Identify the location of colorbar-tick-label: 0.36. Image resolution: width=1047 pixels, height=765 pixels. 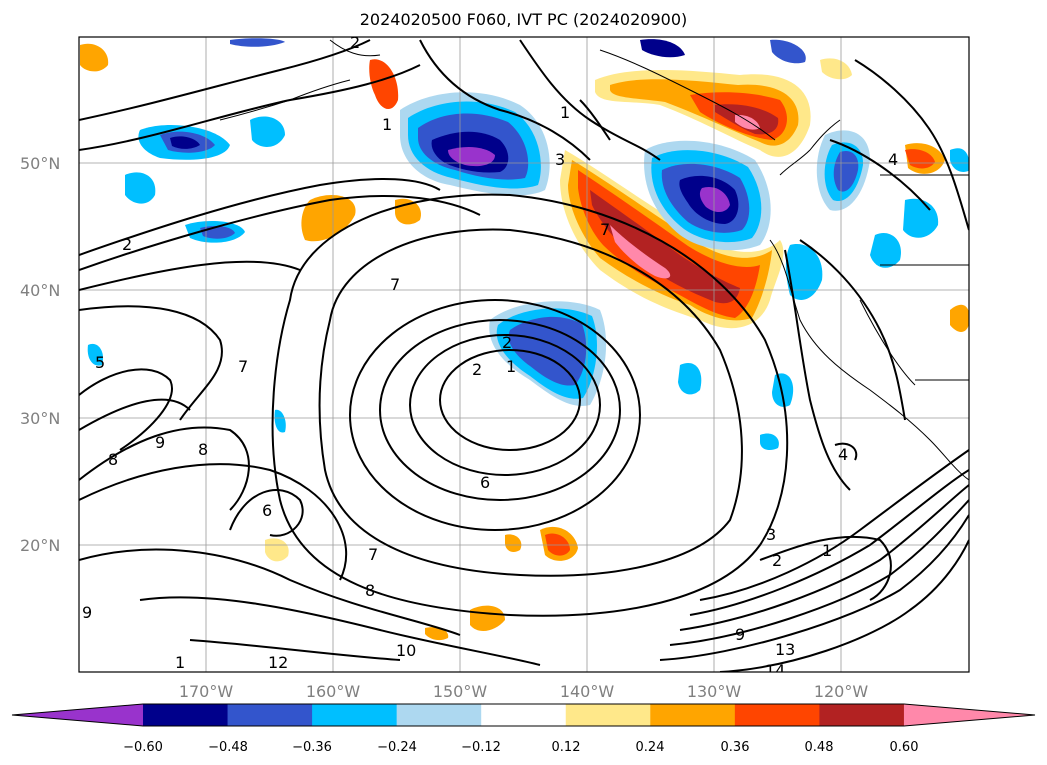
(735, 747).